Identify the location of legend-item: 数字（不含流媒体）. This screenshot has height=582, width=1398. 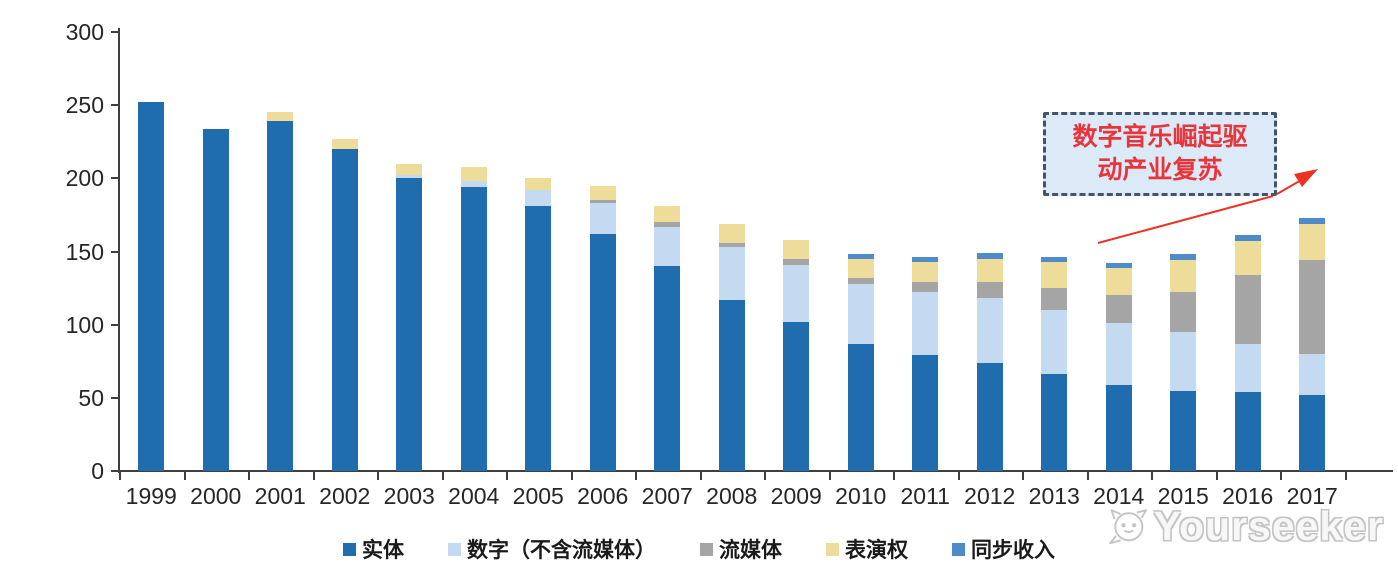
(552, 549).